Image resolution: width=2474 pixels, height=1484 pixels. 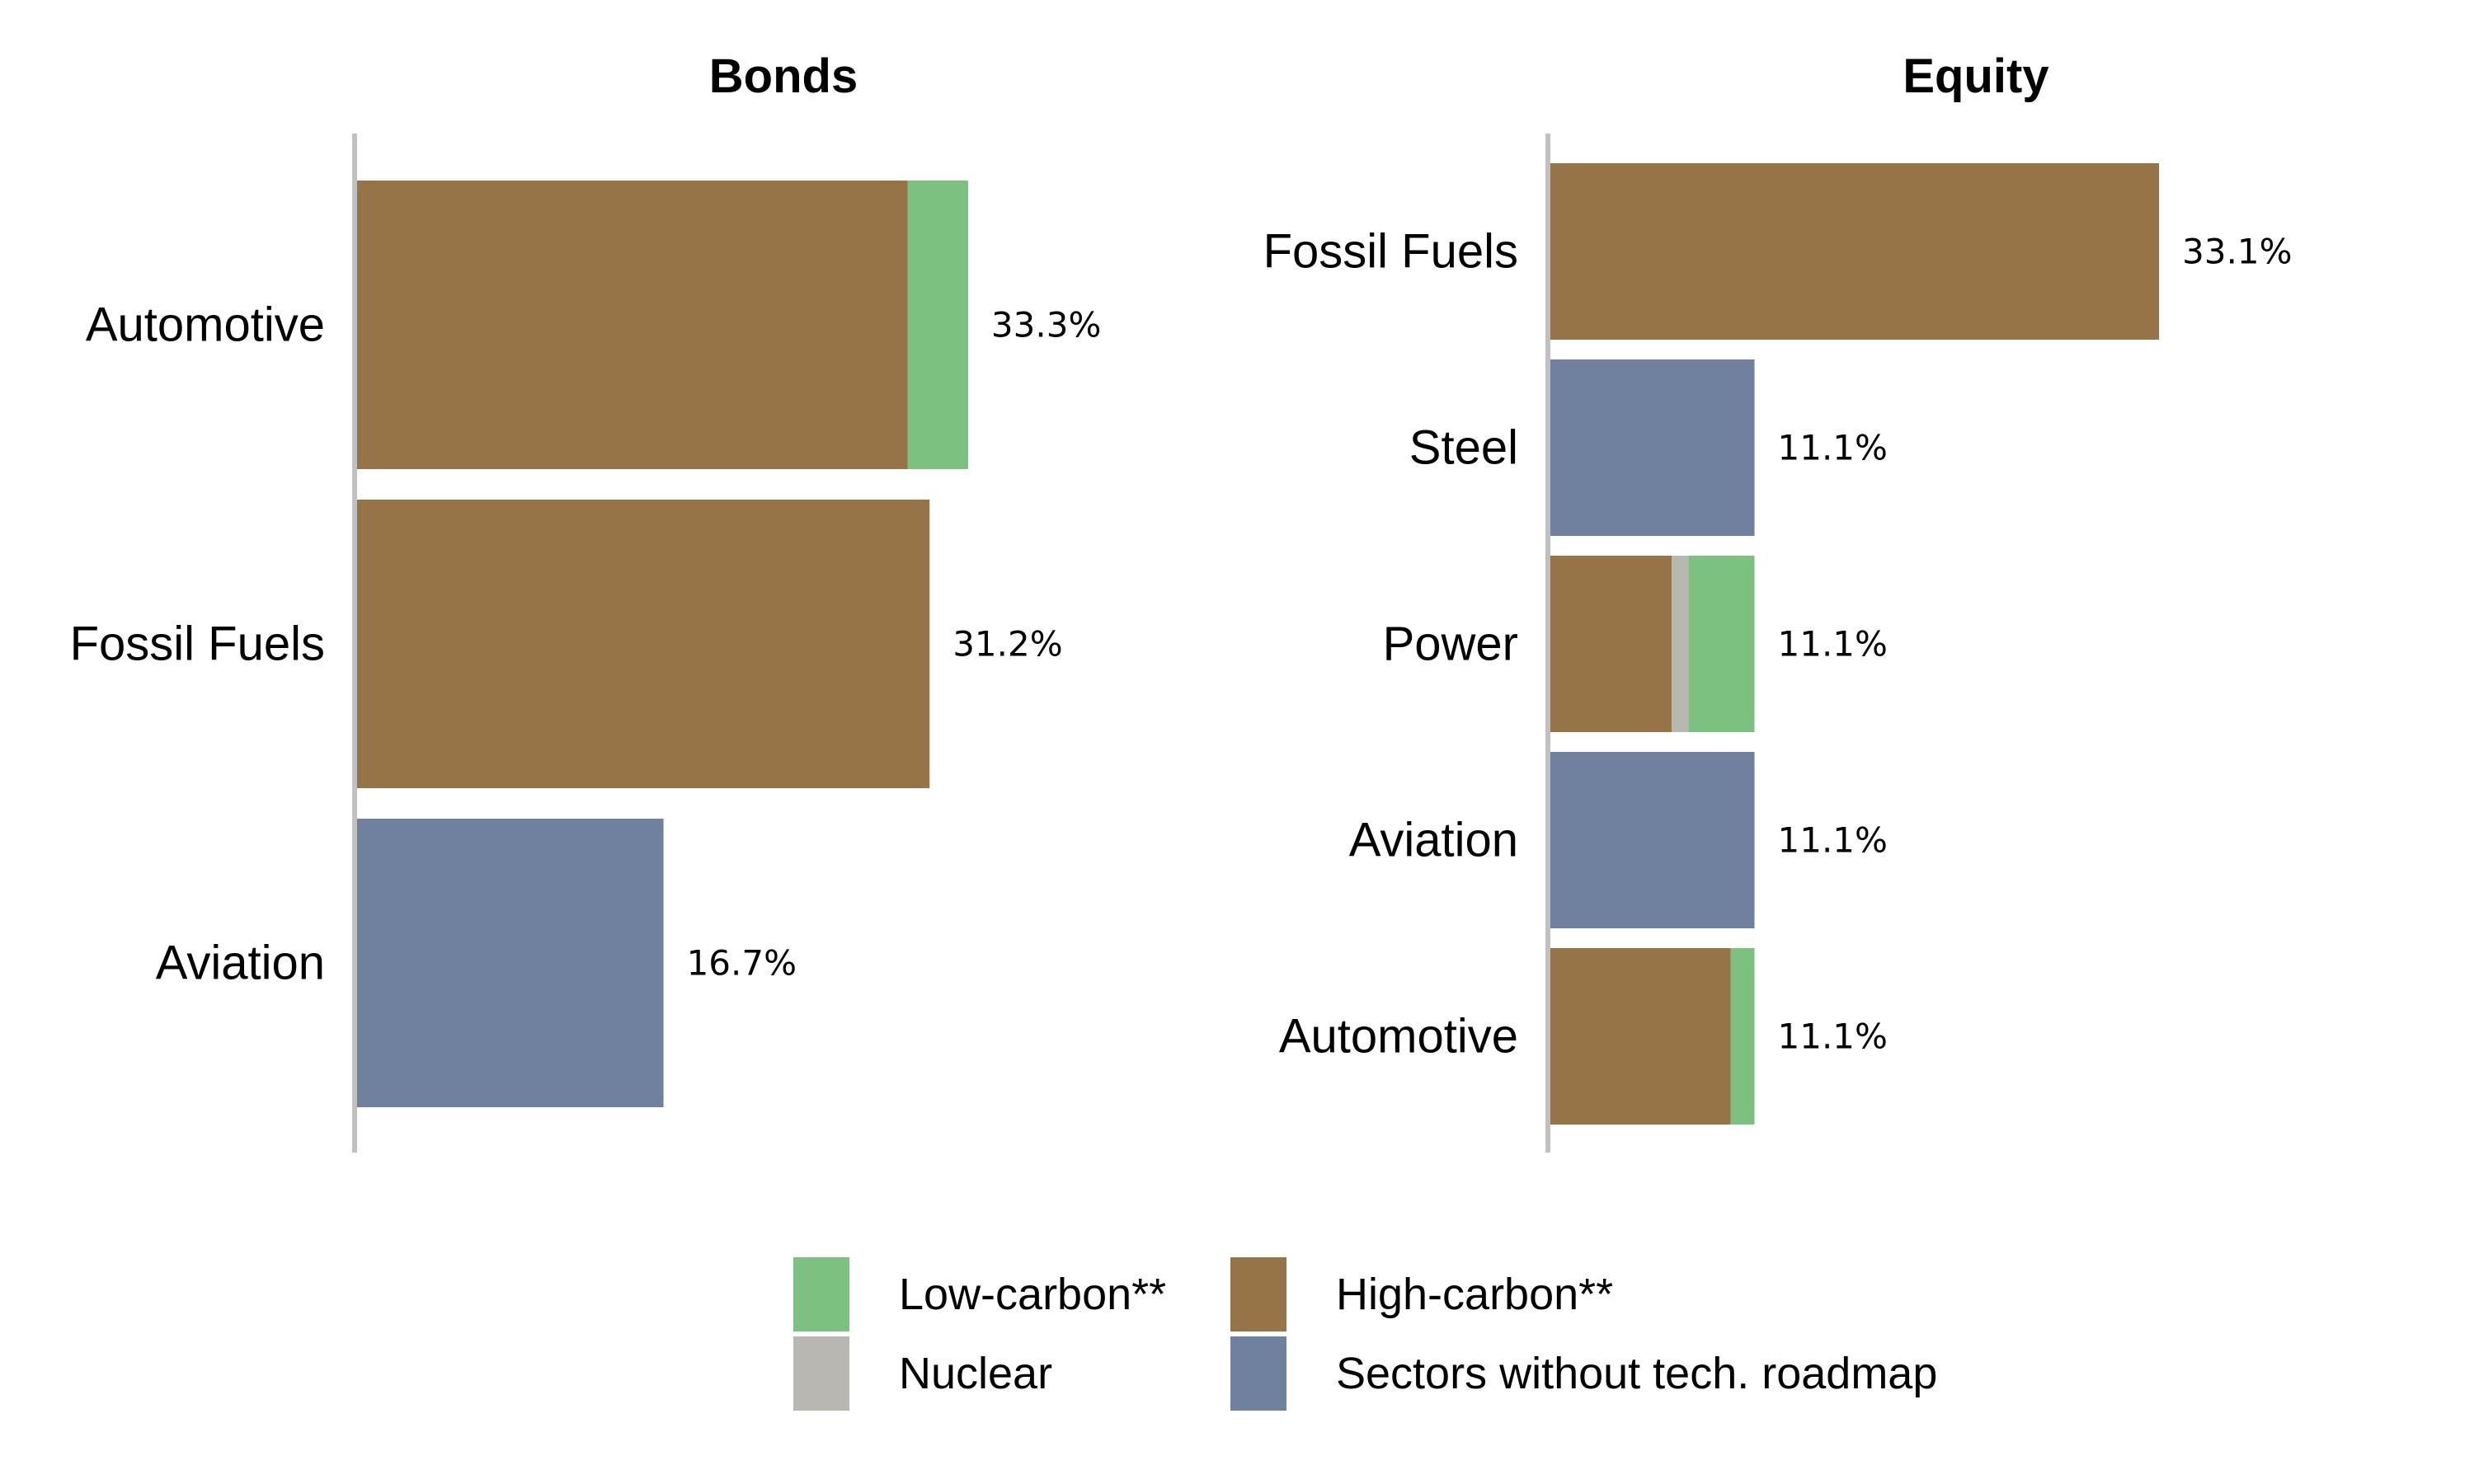 What do you see at coordinates (975, 1373) in the screenshot?
I see `legend-label-nuclear: Nuclear` at bounding box center [975, 1373].